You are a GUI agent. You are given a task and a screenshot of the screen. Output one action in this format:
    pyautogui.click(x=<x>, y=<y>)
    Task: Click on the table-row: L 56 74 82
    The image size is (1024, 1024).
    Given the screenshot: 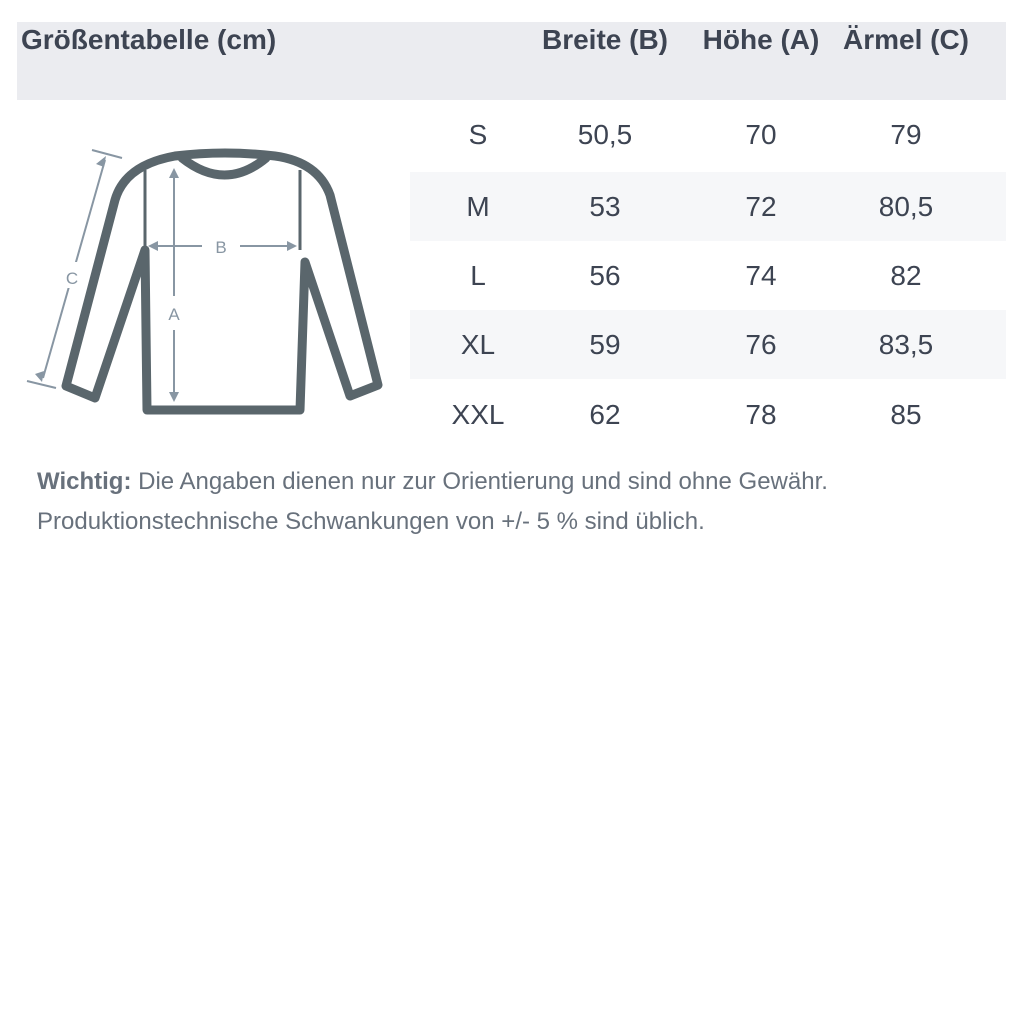 What is the action you would take?
    pyautogui.click(x=708, y=275)
    